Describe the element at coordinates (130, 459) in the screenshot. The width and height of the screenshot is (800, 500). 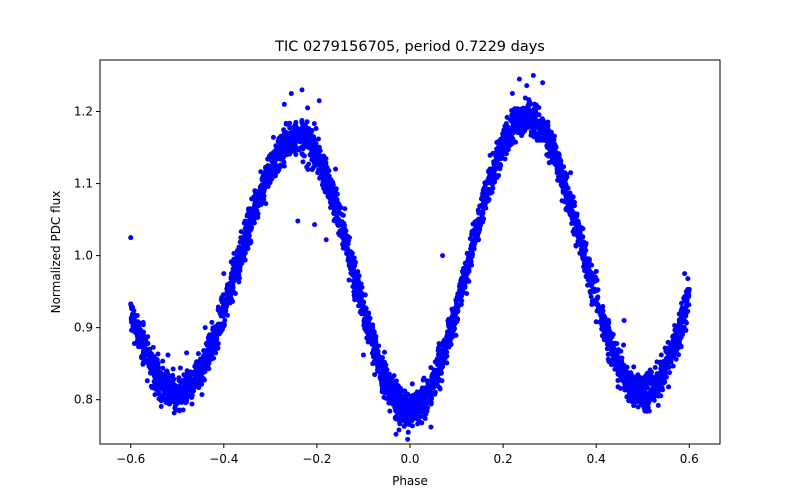
I see `x-tick-label: −0.6` at that location.